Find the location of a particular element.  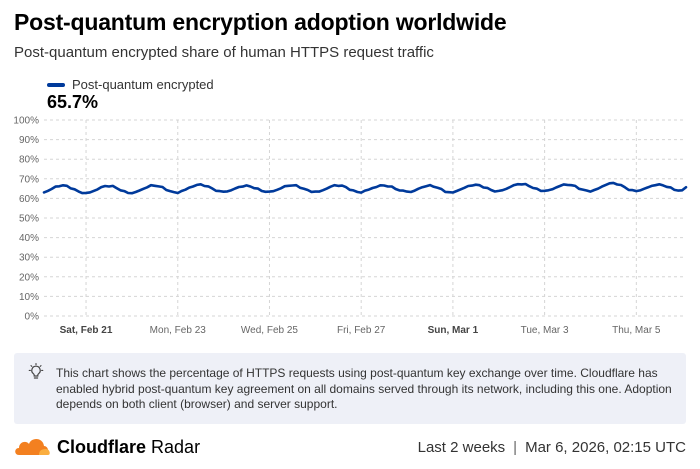

footer-meta: Last 2 weeks | Mar 6, 2026, 02:15 UTC is located at coordinates (552, 447).